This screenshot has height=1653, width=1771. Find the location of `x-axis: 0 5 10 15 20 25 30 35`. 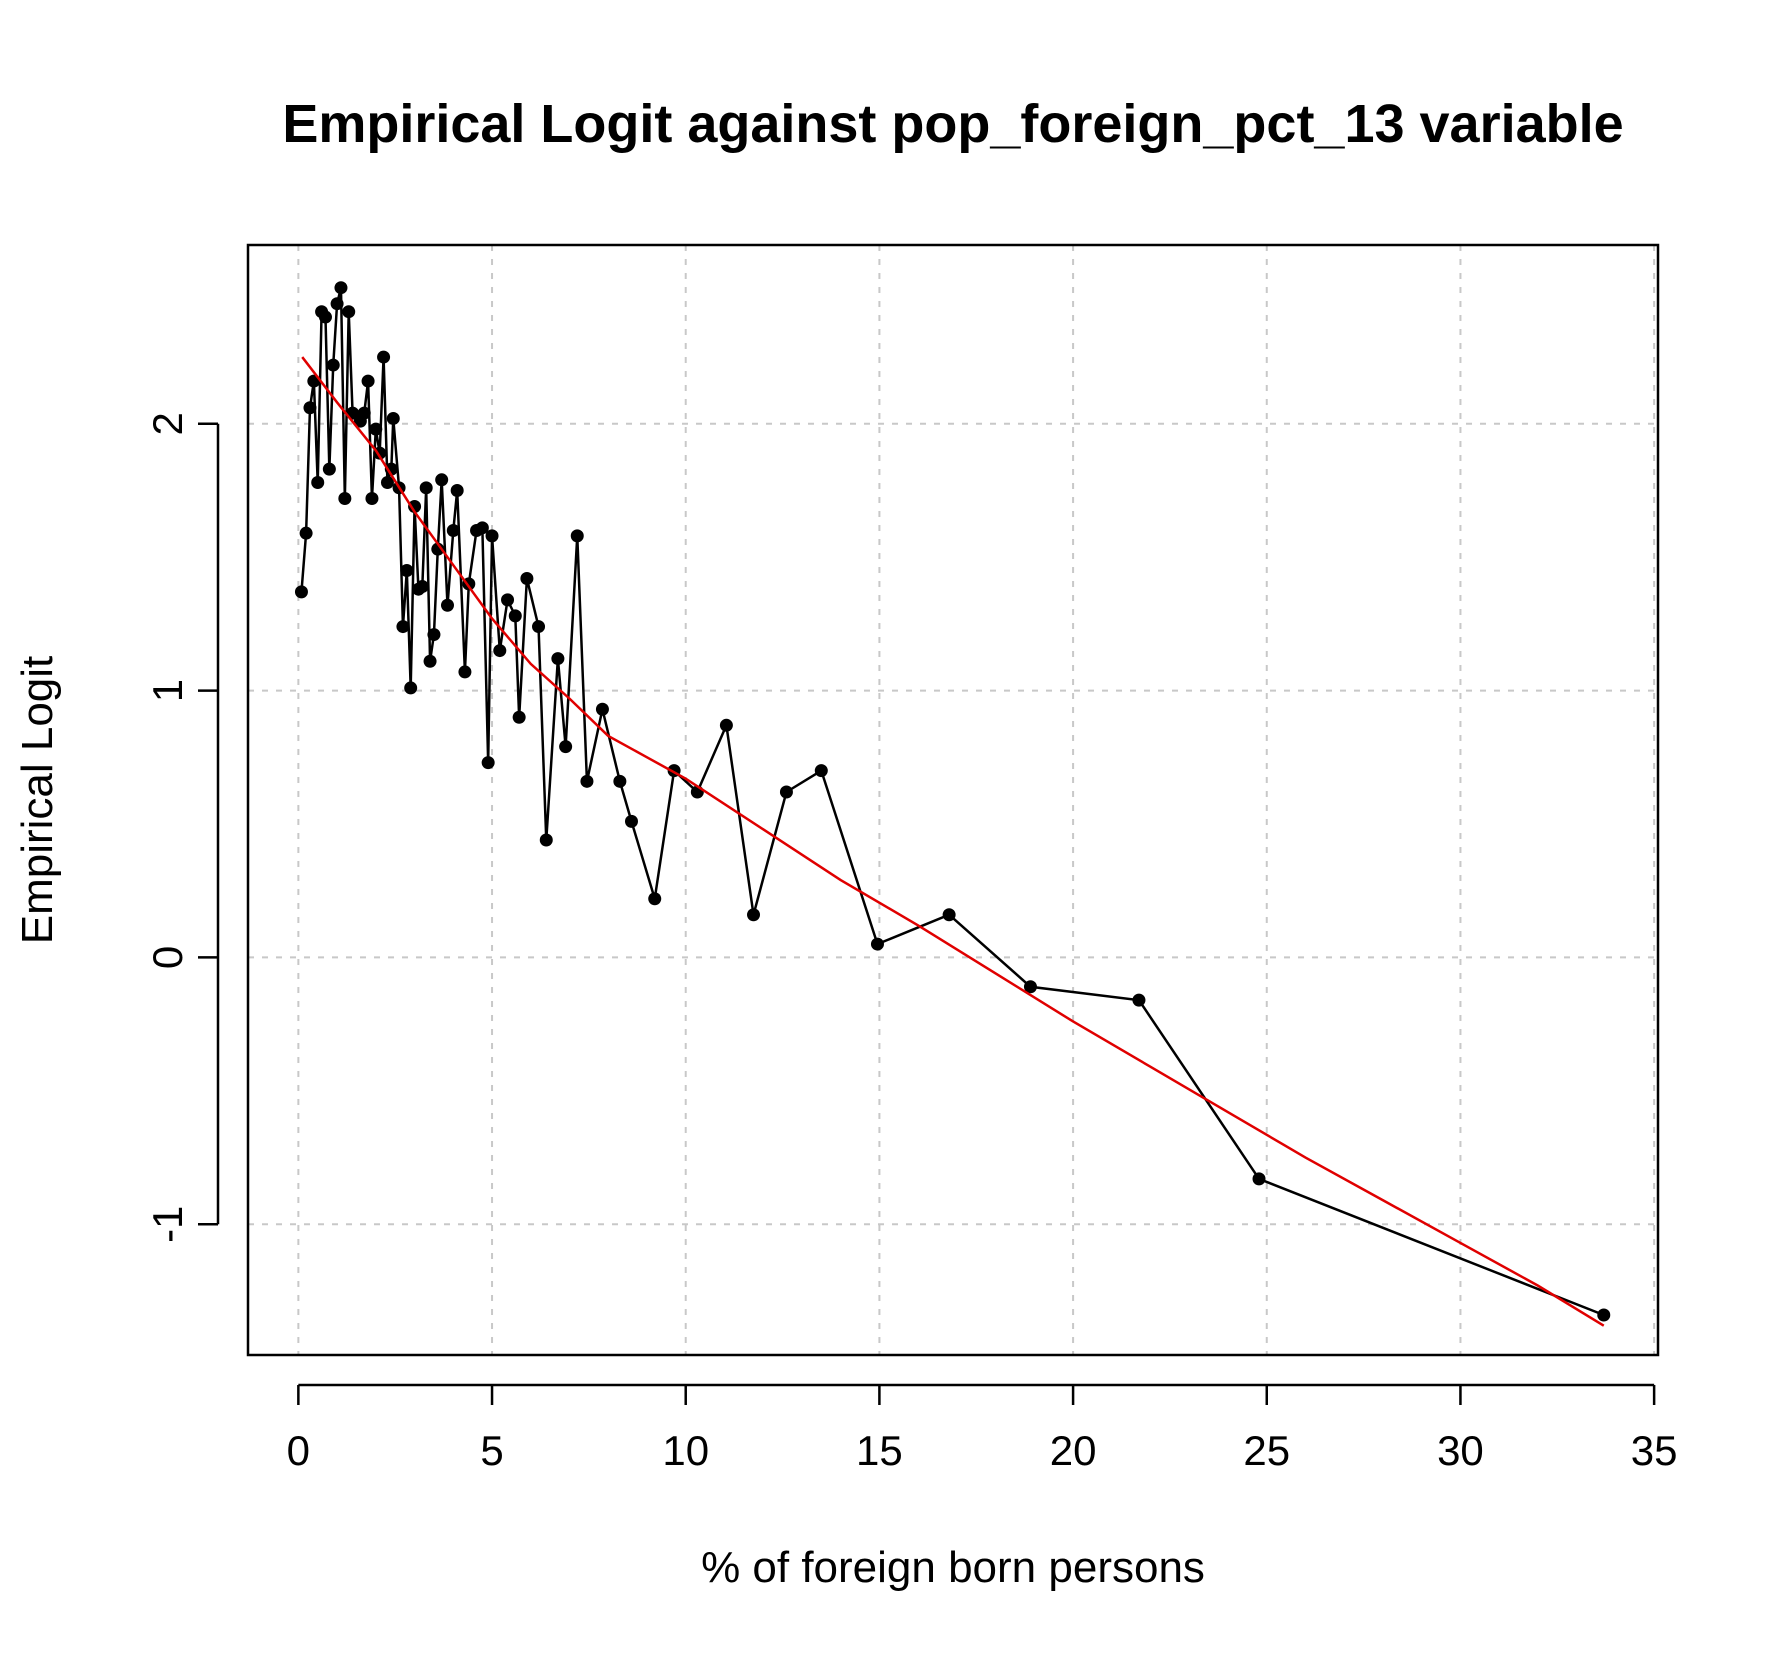

x-axis: 0 5 10 15 20 25 30 35 is located at coordinates (982, 1428).